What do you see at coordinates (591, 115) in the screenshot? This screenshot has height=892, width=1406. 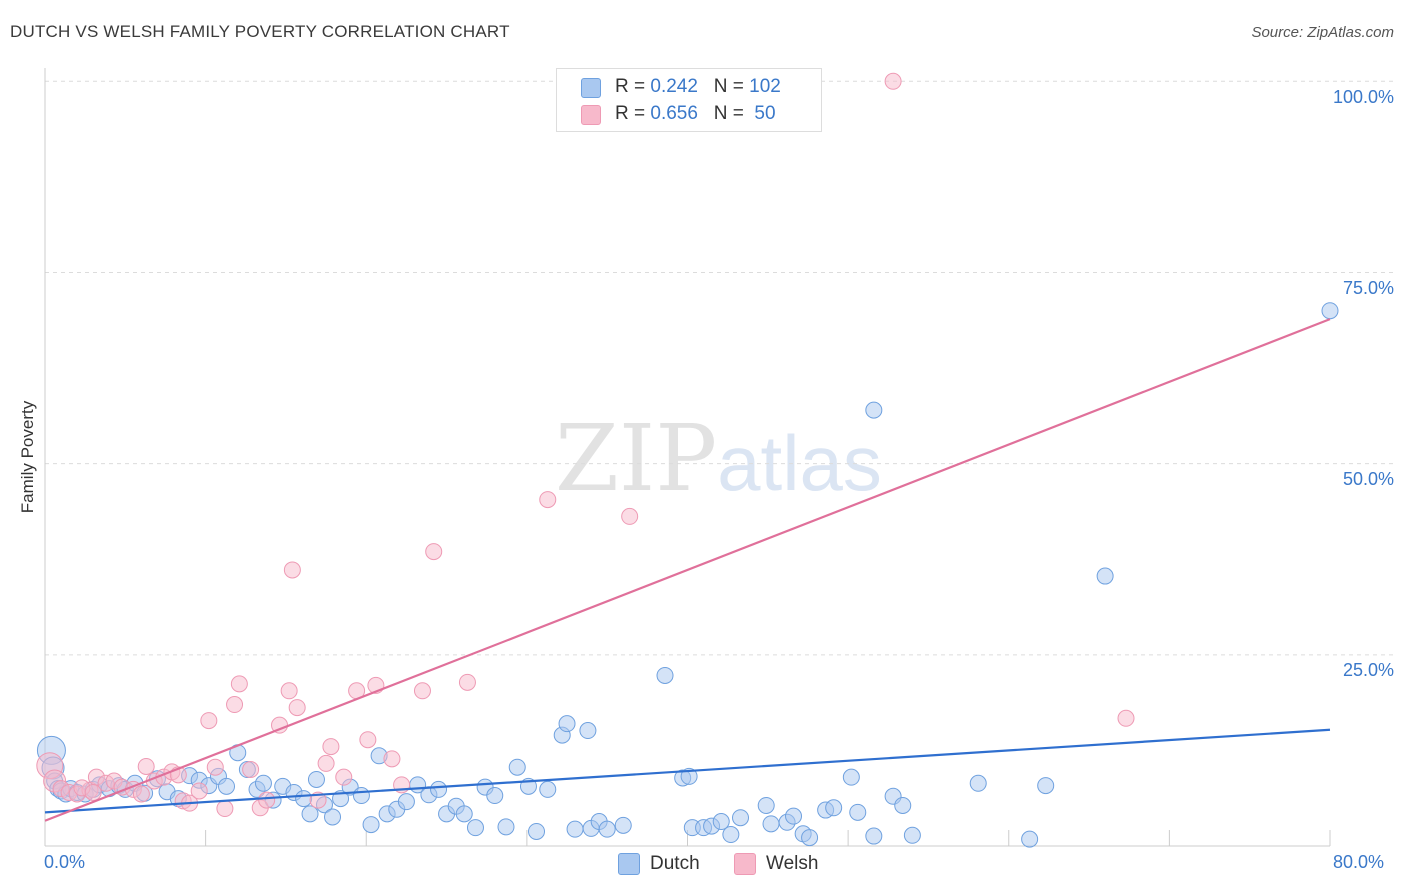 I see `legend-swatch-welsh` at bounding box center [591, 115].